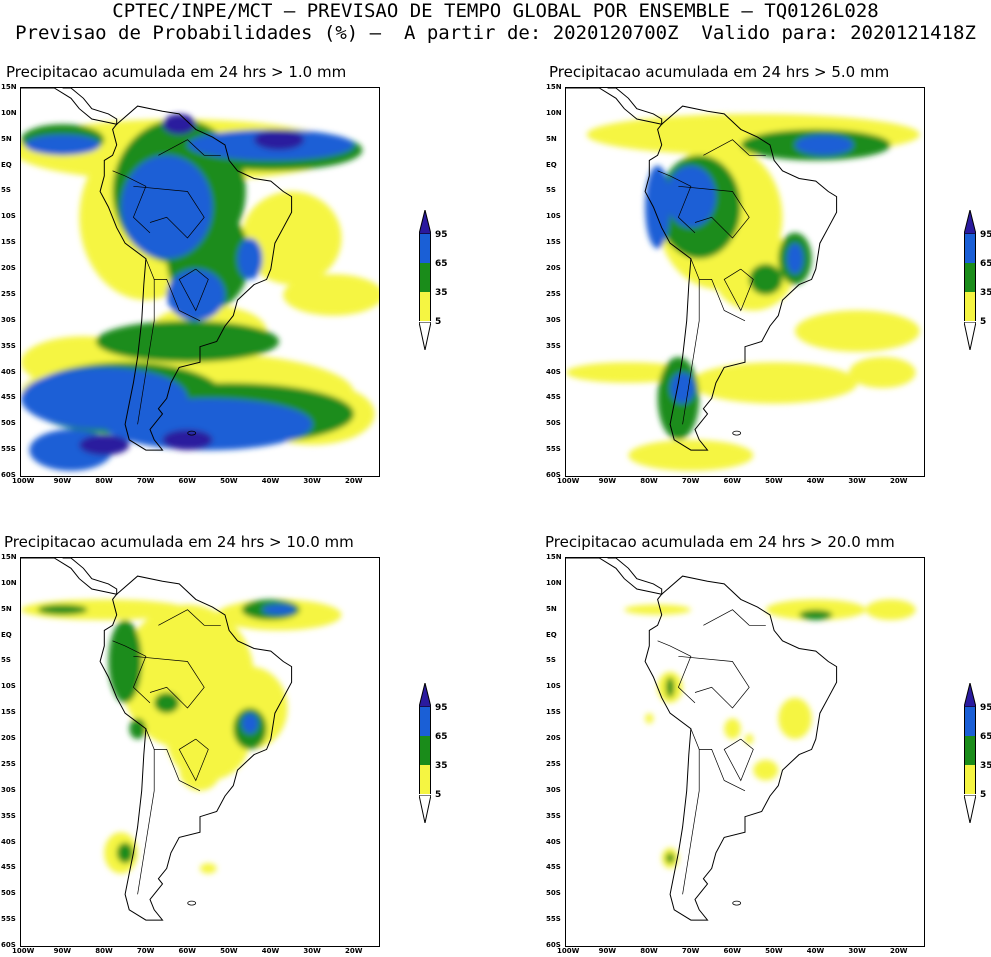  What do you see at coordinates (553, 423) in the screenshot?
I see `lat-tick-label: 50S` at bounding box center [553, 423].